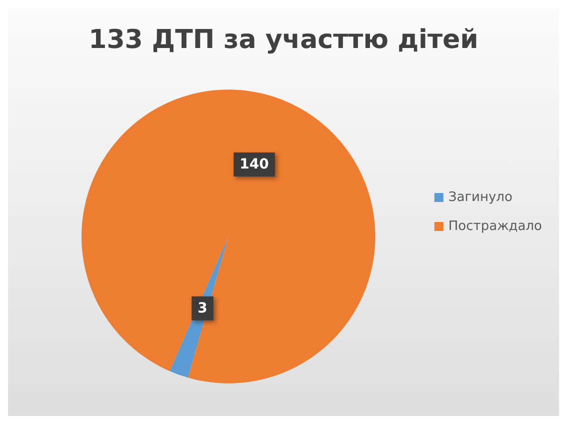 Image resolution: width=567 pixels, height=424 pixels. What do you see at coordinates (203, 308) in the screenshot?
I see `data-label: 3` at bounding box center [203, 308].